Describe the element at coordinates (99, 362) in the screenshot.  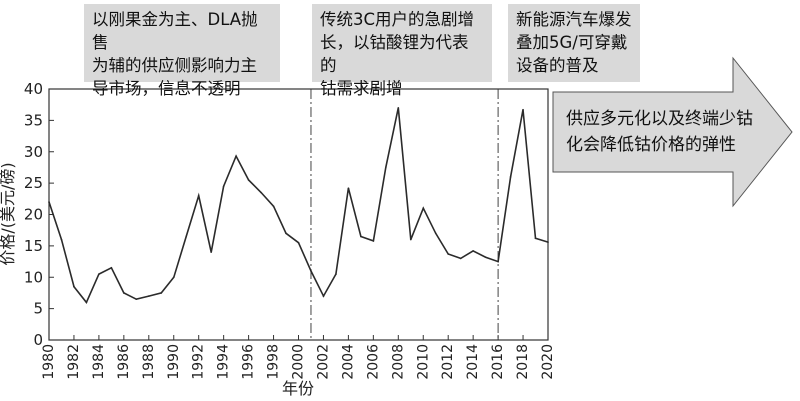
I see `x-tick-label: 1984` at that location.